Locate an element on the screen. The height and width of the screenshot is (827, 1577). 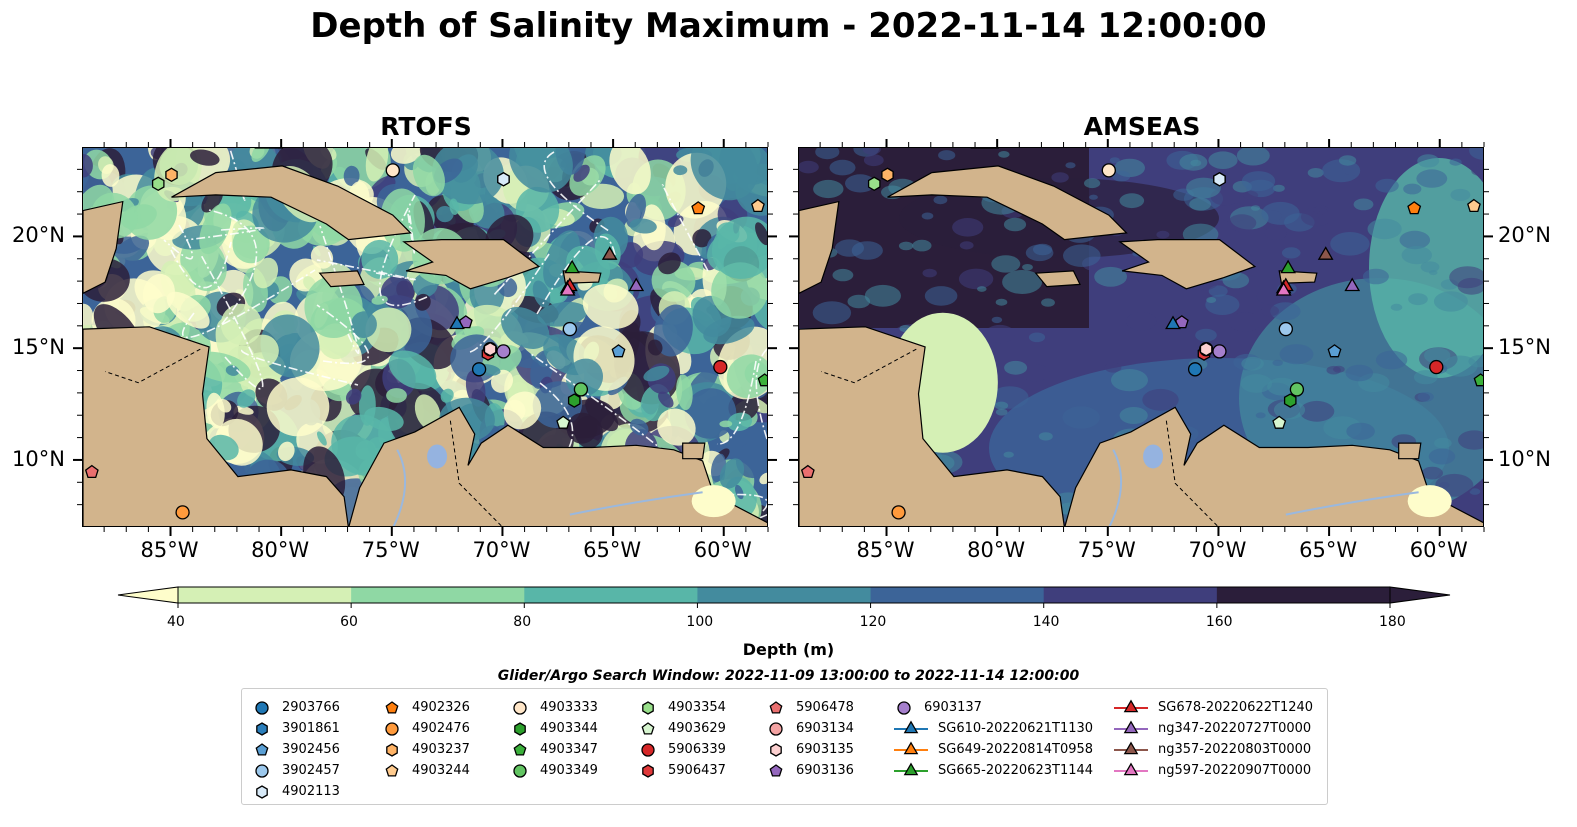
legend-entry: ng597-20220907T0000 is located at coordinates (1212, 770).